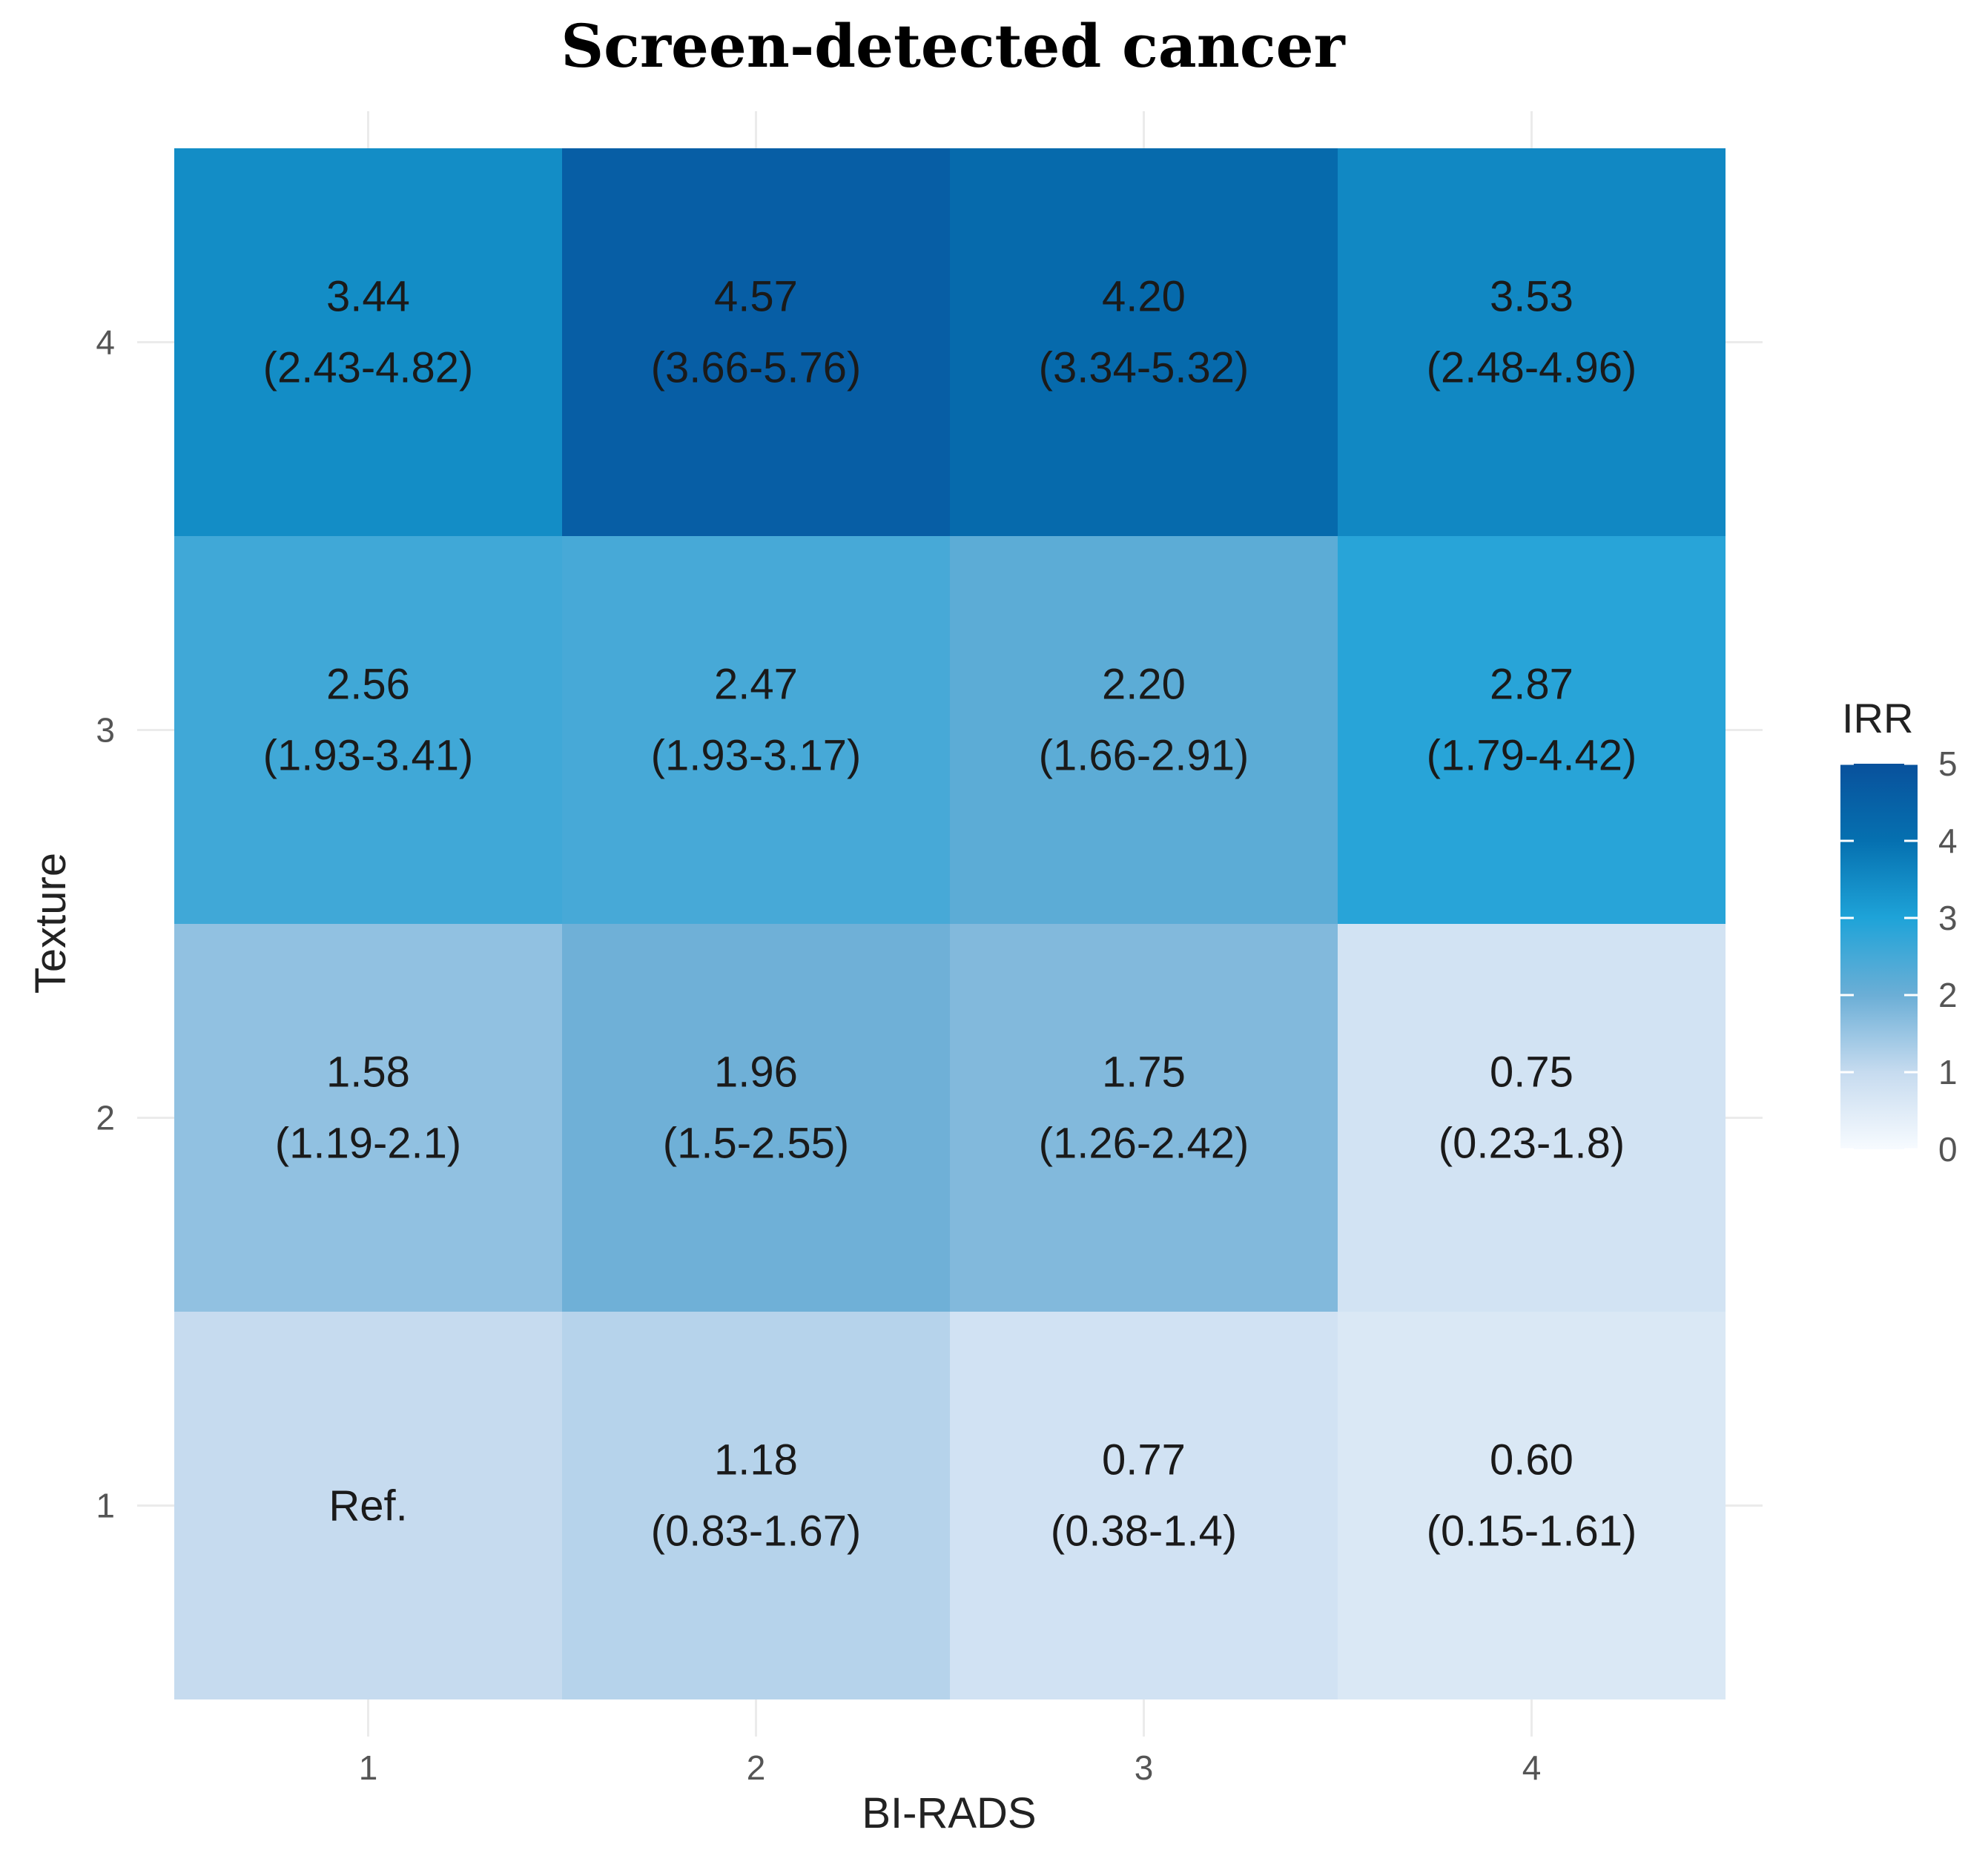 This screenshot has width=1988, height=1850. I want to click on cell-value-label: 1.58, so click(368, 1072).